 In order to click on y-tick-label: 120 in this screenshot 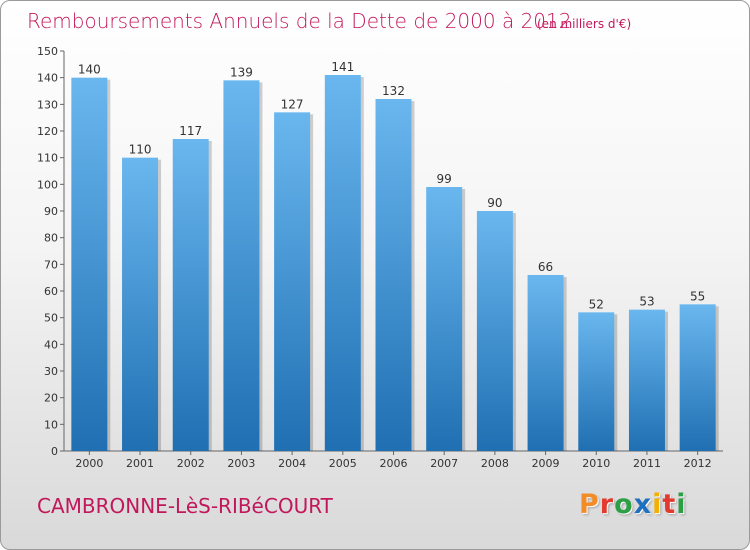, I will do `click(47, 131)`.